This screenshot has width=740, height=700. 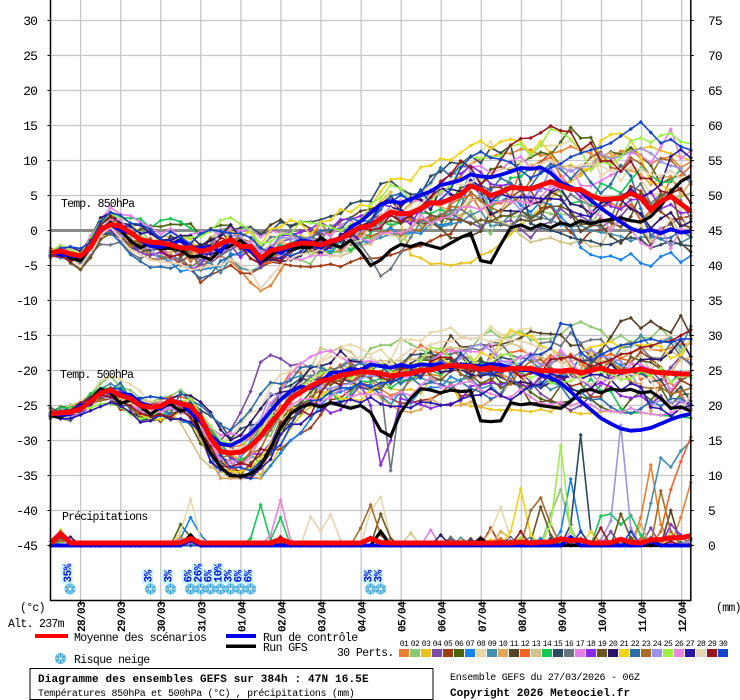 What do you see at coordinates (524, 616) in the screenshot?
I see `svg-text: 08/04` at bounding box center [524, 616].